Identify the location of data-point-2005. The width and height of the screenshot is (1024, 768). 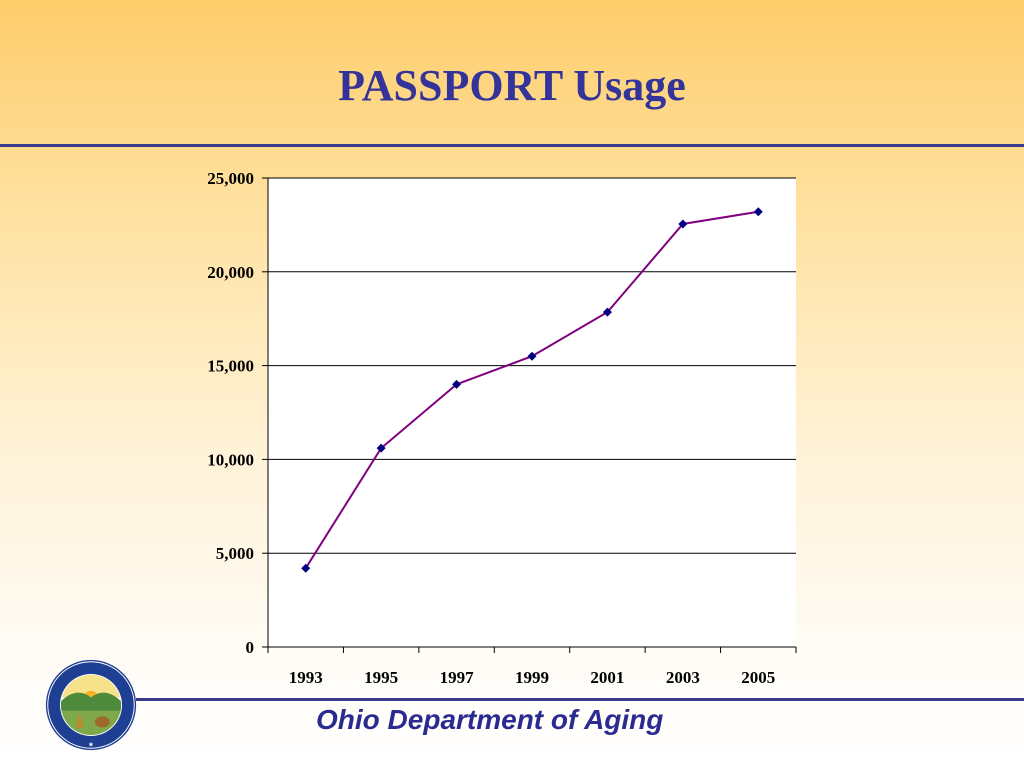
(758, 212).